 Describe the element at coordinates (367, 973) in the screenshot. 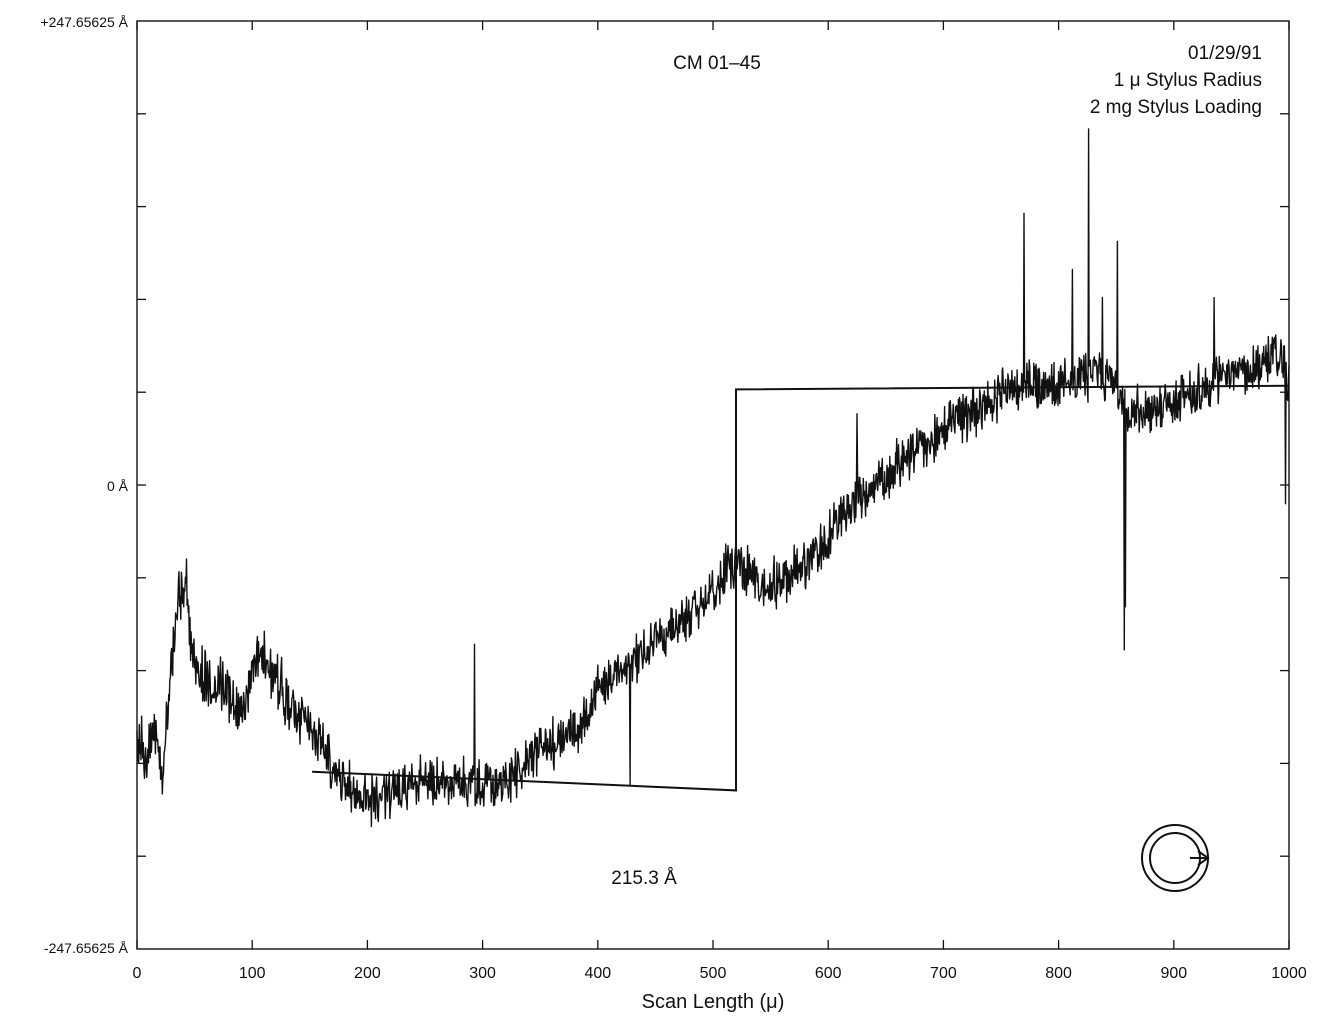

I see `x-tick-label: 200` at that location.